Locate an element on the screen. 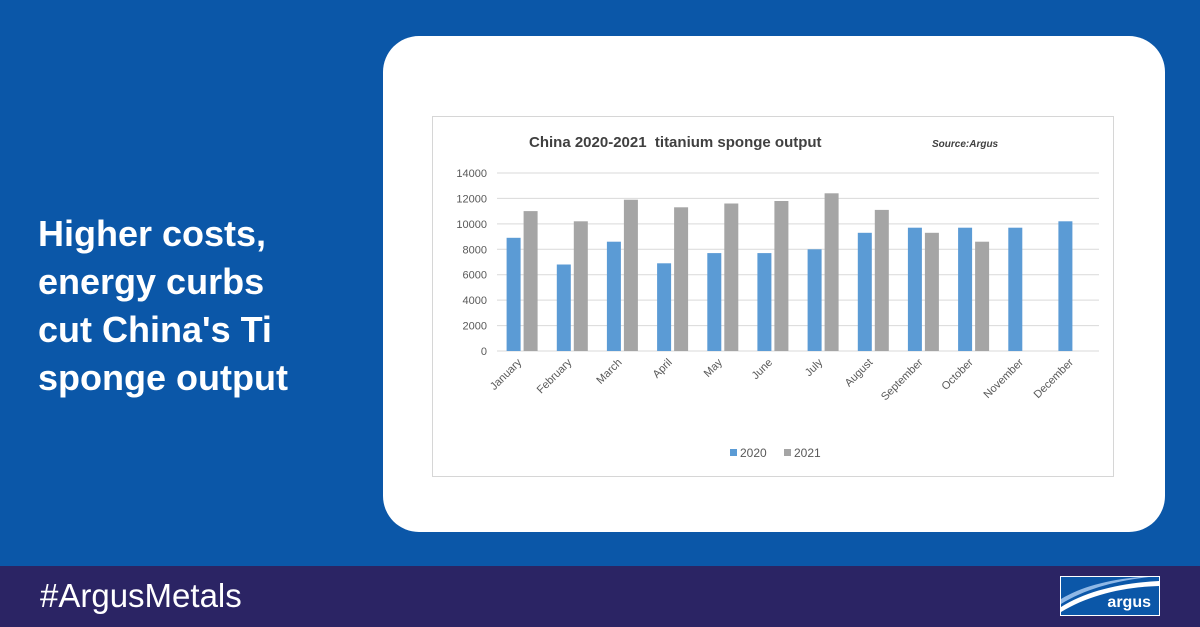  gridlines is located at coordinates (798, 262).